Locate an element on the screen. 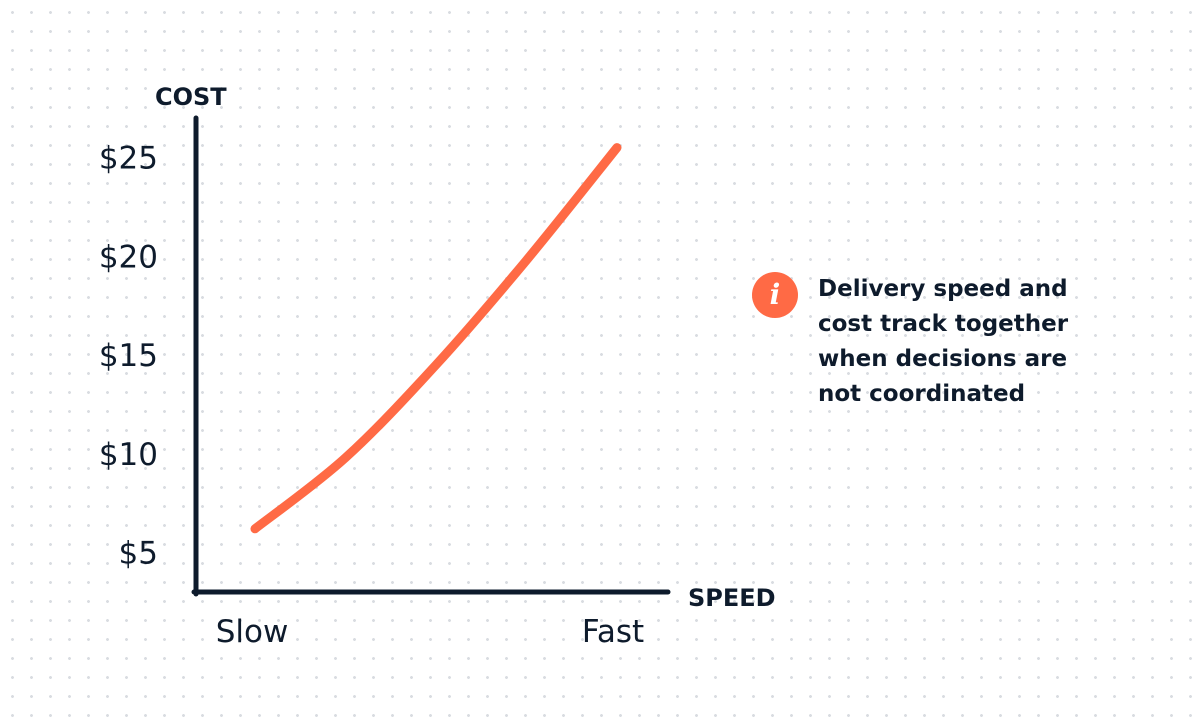 Image resolution: width=1200 pixels, height=720 pixels. x-axis-title: SPEED is located at coordinates (732, 598).